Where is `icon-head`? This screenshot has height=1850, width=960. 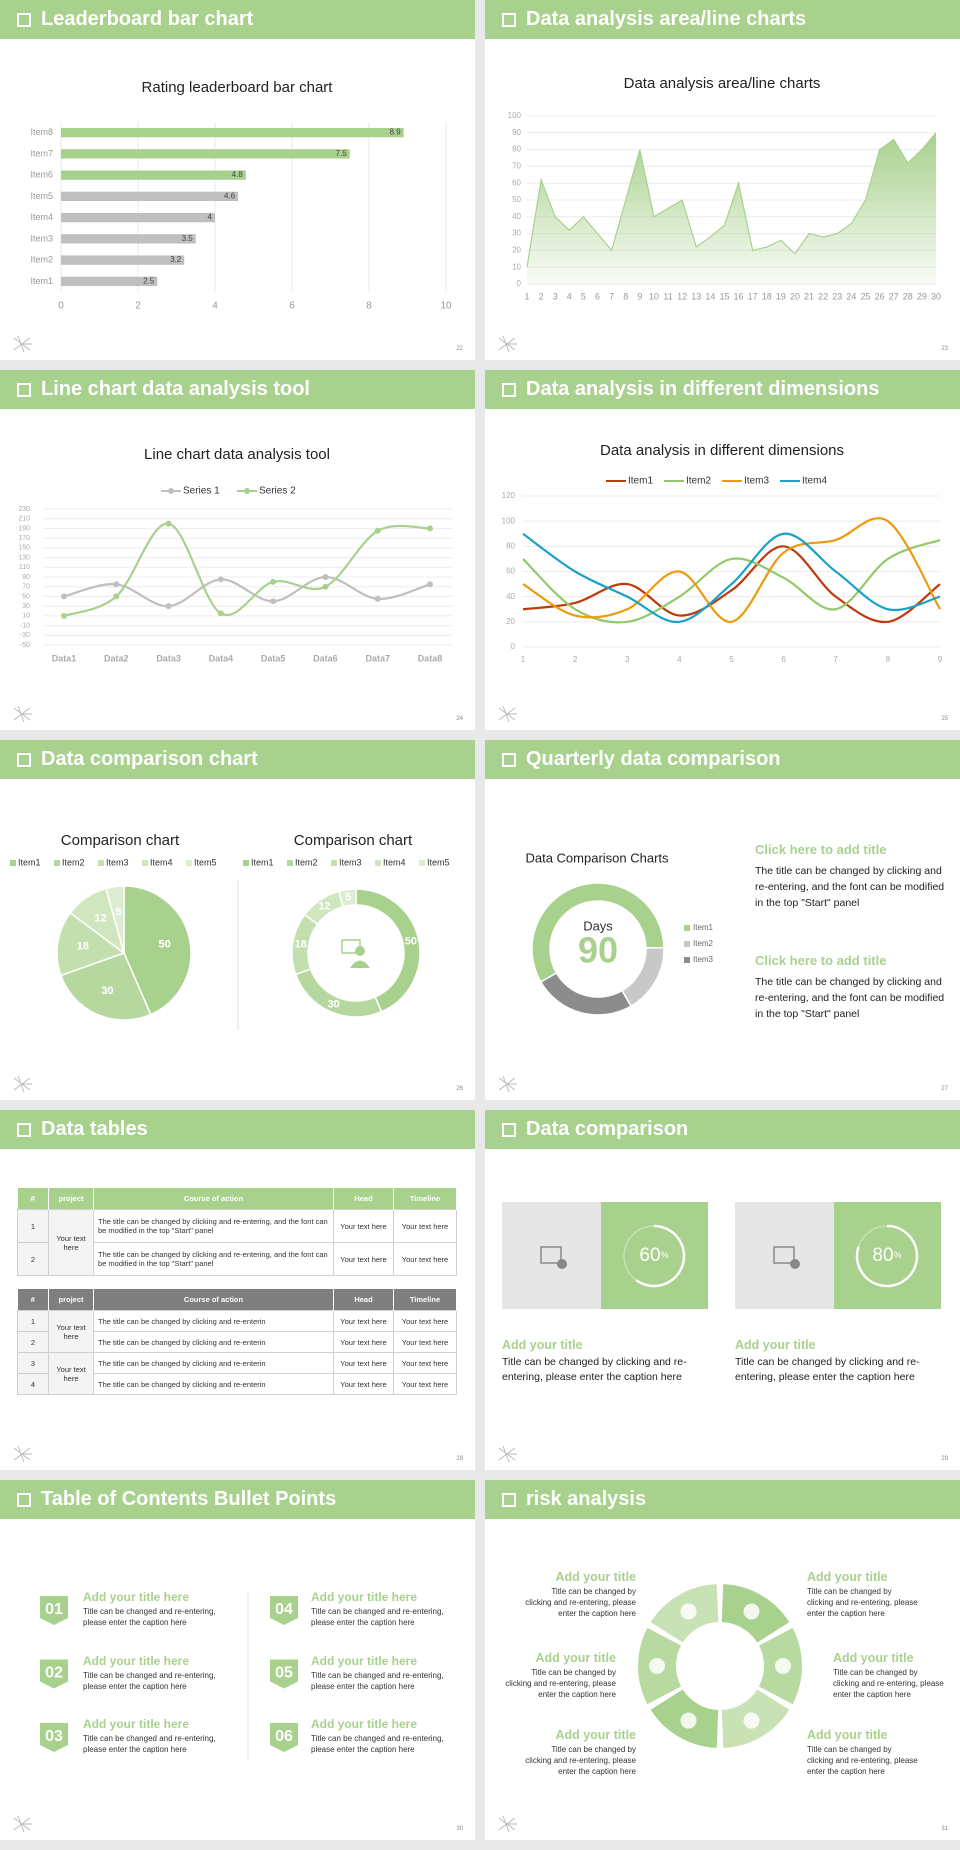
icon-head is located at coordinates (360, 951).